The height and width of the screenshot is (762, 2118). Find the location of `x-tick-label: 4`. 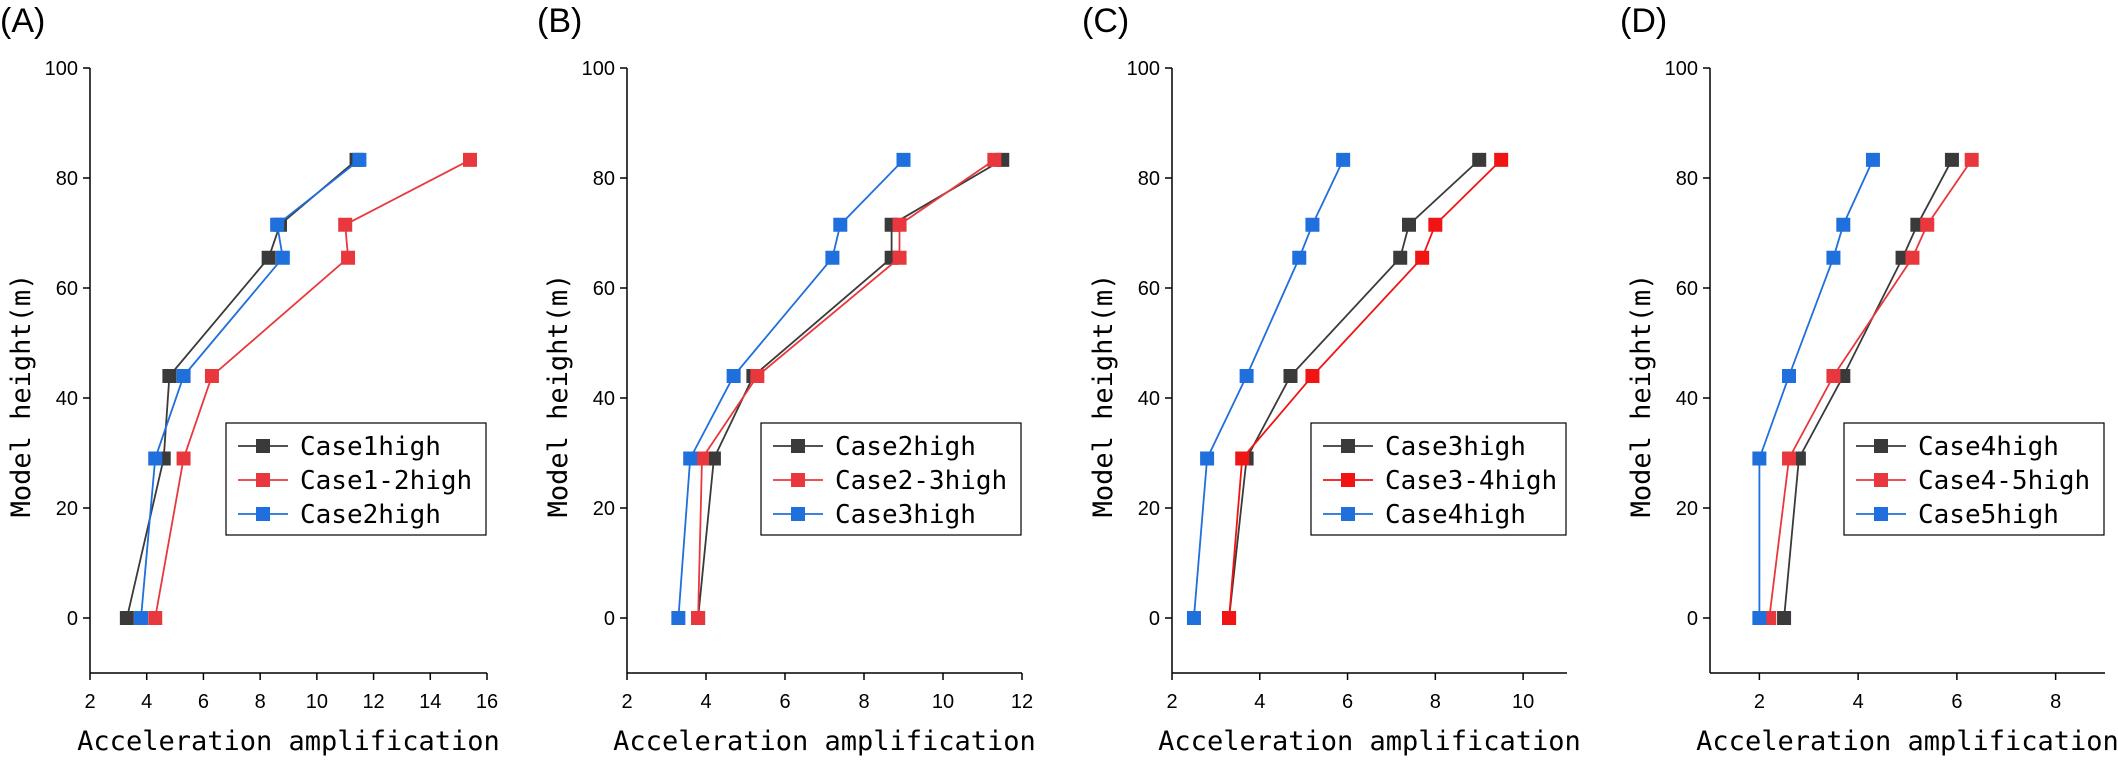

x-tick-label: 4 is located at coordinates (705, 702).